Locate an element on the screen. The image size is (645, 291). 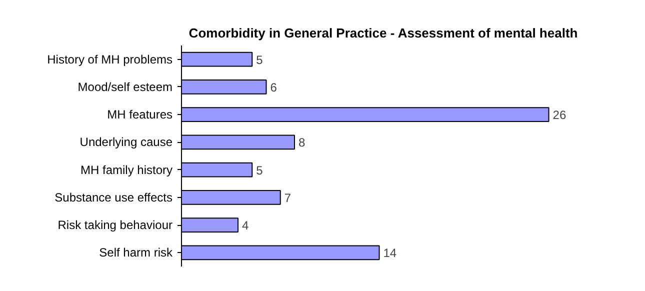
y-tick-label: Substance use effects is located at coordinates (113, 197).